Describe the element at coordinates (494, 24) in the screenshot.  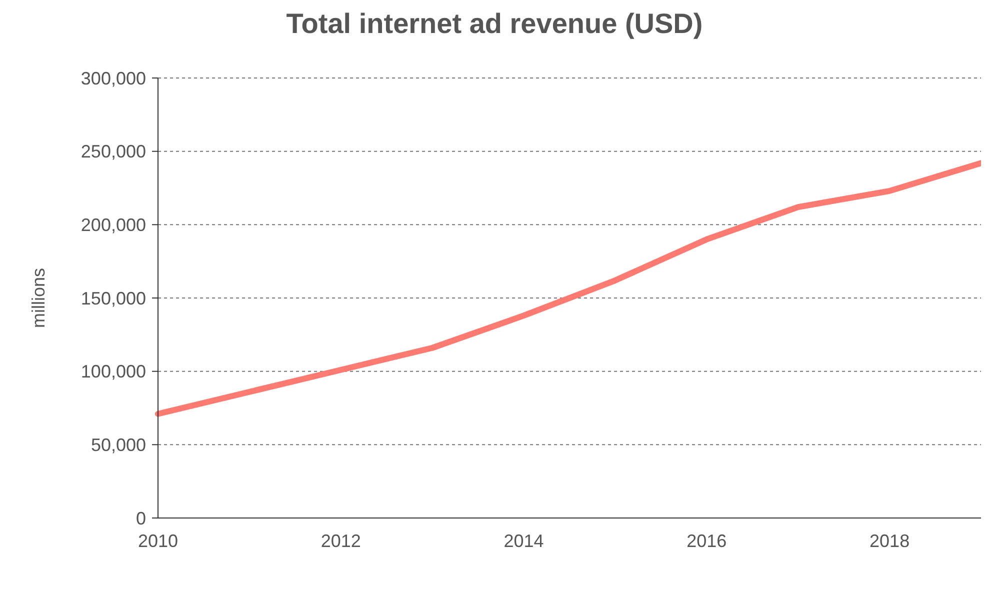
I see `chart-title: Total internet ad revenue (USD)` at that location.